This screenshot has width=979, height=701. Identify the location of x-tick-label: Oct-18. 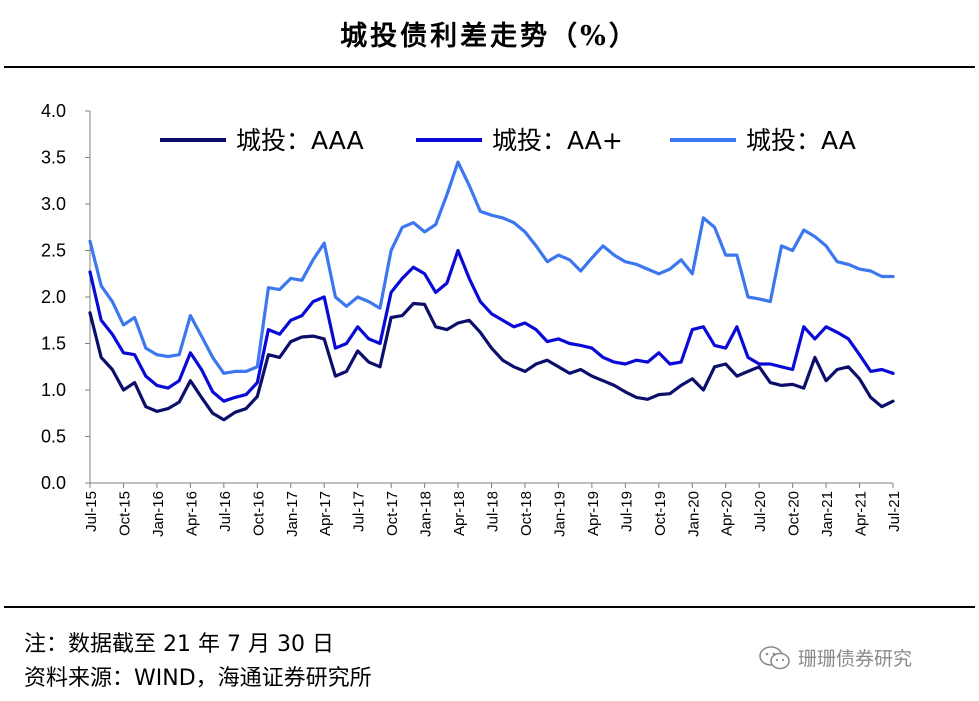
(526, 513).